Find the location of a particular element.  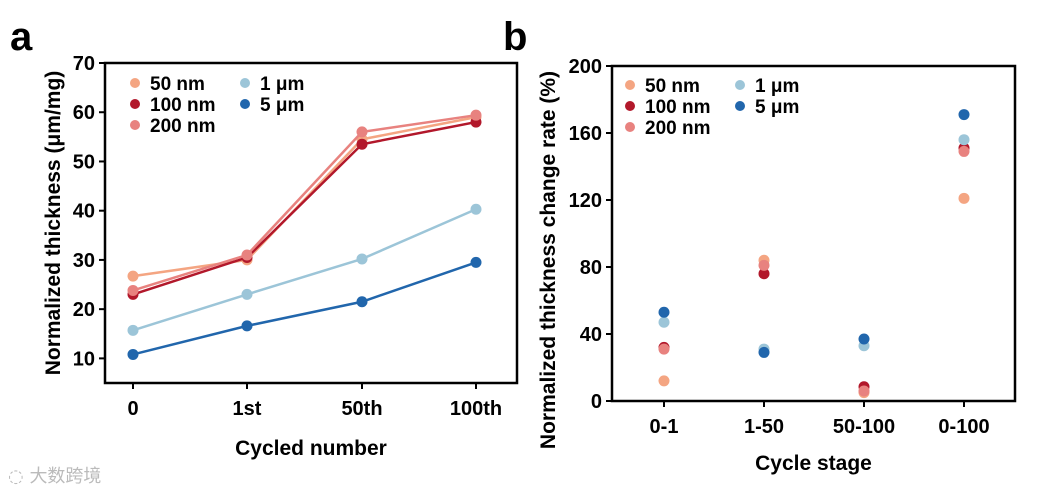

y-tick-label: 30 is located at coordinates (84, 261).